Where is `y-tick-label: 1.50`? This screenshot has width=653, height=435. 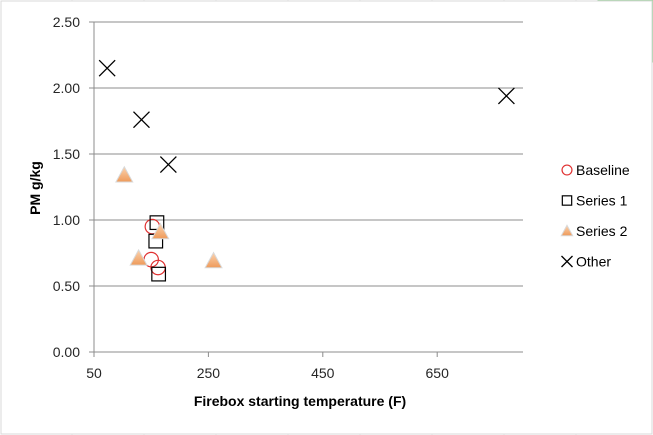 y-tick-label: 1.50 is located at coordinates (66, 154).